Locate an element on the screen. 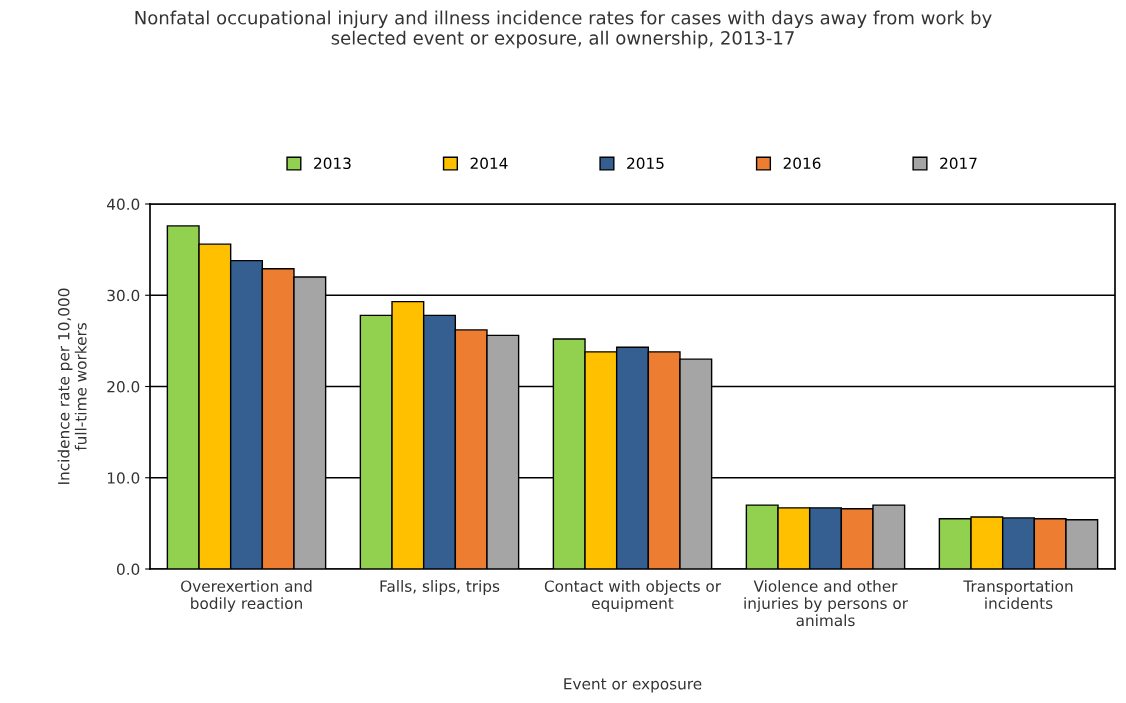 This screenshot has width=1126, height=703. x-tick-label: Transportation incidents is located at coordinates (1018, 595).